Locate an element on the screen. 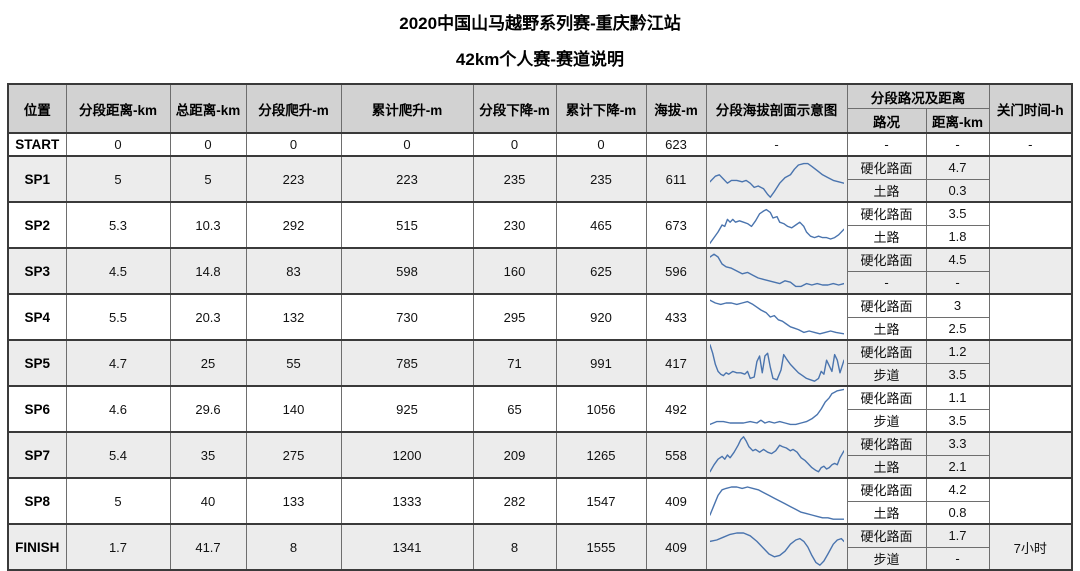 This screenshot has height=571, width=1080. surface-distance-cell: 0.3 is located at coordinates (957, 190).